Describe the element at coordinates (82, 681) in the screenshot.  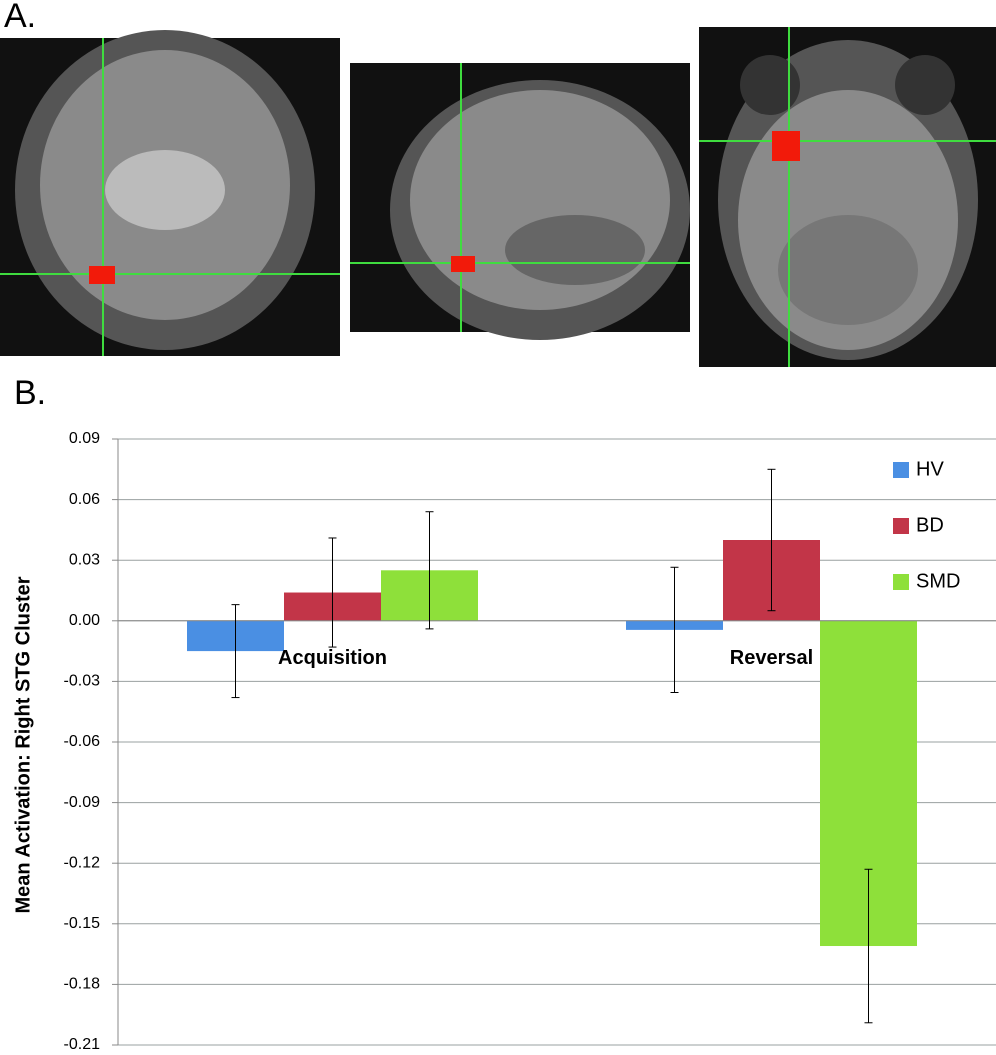
I see `y-tick-label: -0.03` at that location.